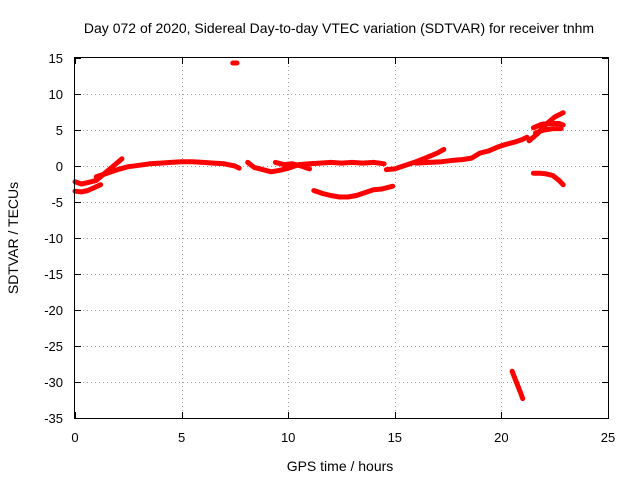  Describe the element at coordinates (13, 238) in the screenshot. I see `y-axis-label: SDTVAR / TECUs` at that location.